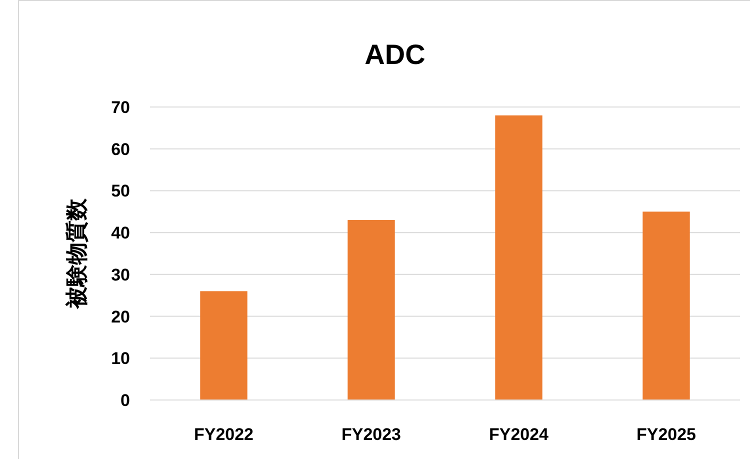 The height and width of the screenshot is (459, 750). Describe the element at coordinates (519, 434) in the screenshot. I see `x-tick-label: FY2024` at that location.